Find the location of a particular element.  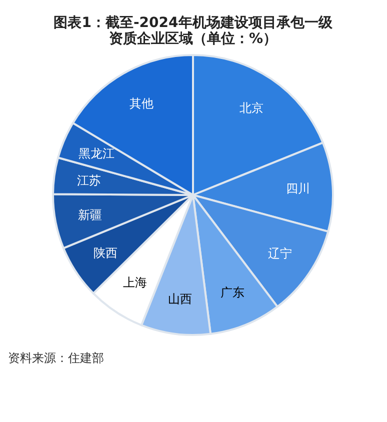

slice-label: 山西 is located at coordinates (180, 299).